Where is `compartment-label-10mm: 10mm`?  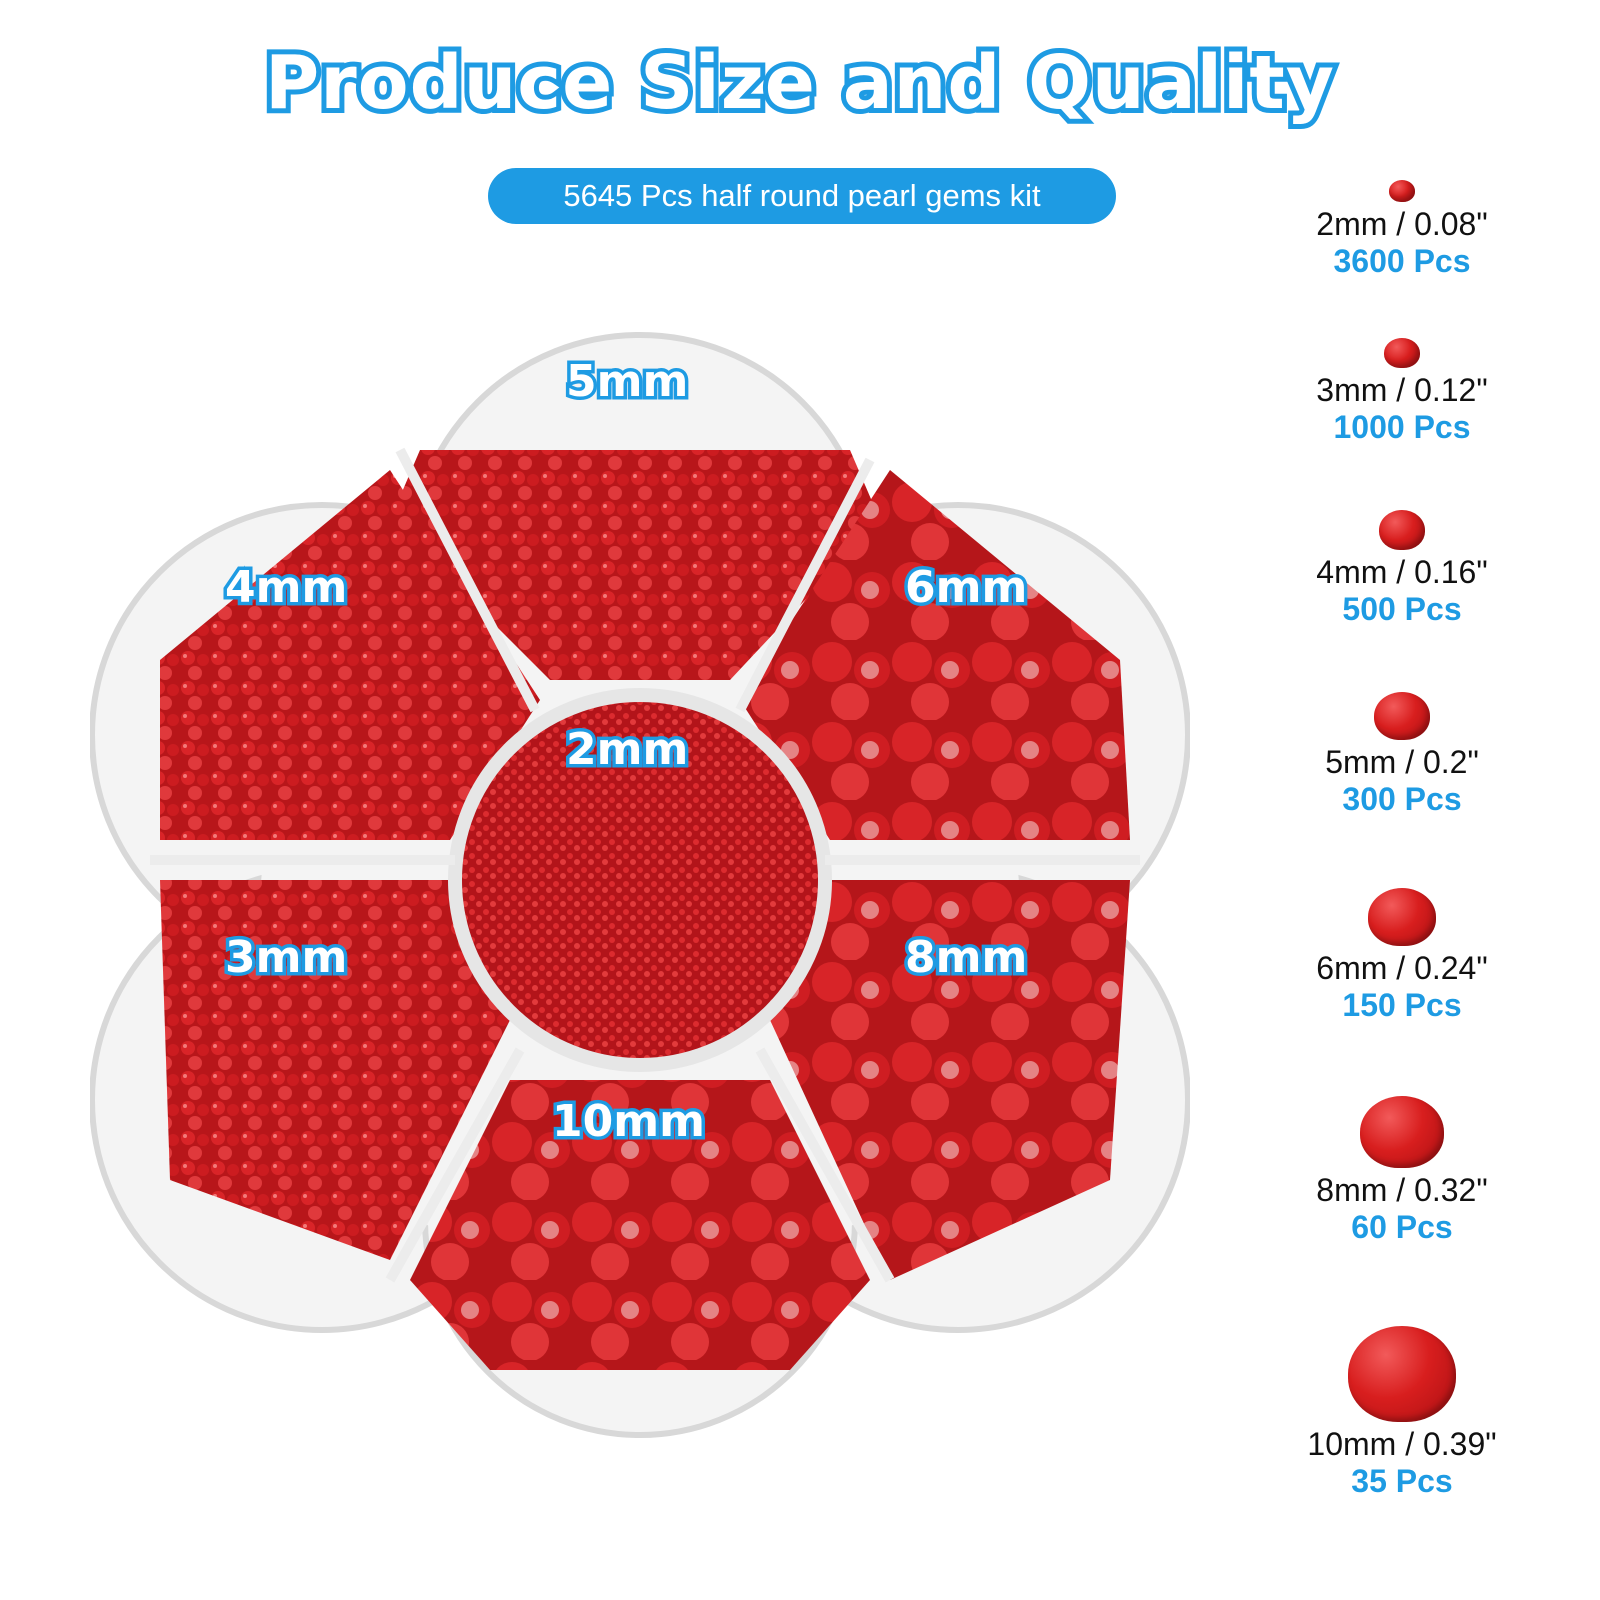
compartment-label-10mm: 10mm is located at coordinates (629, 1122).